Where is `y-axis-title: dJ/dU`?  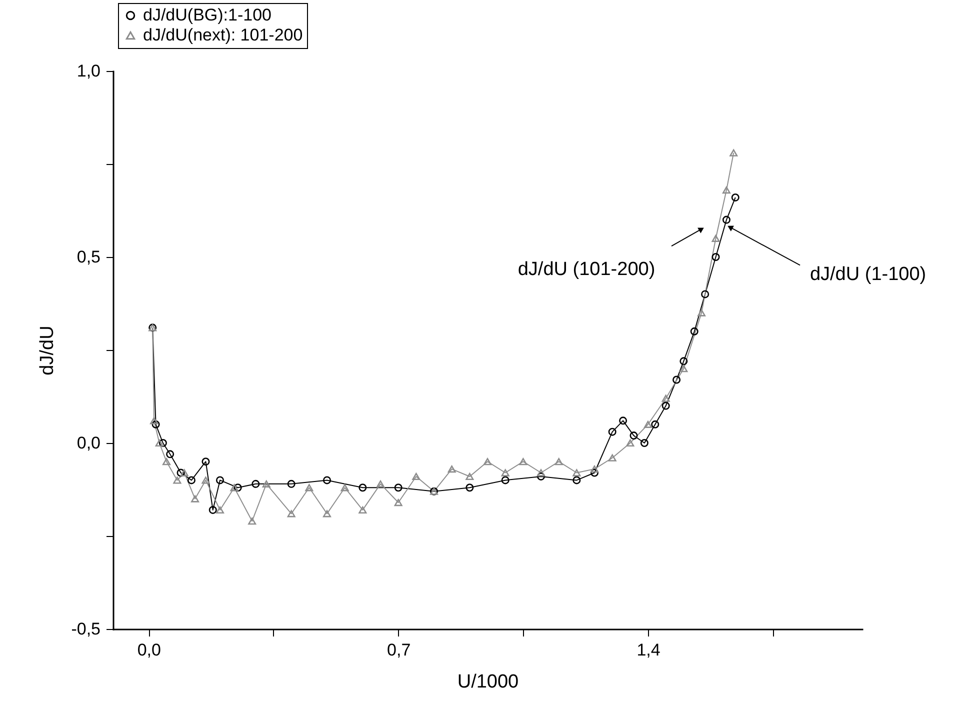
y-axis-title: dJ/dU is located at coordinates (47, 351).